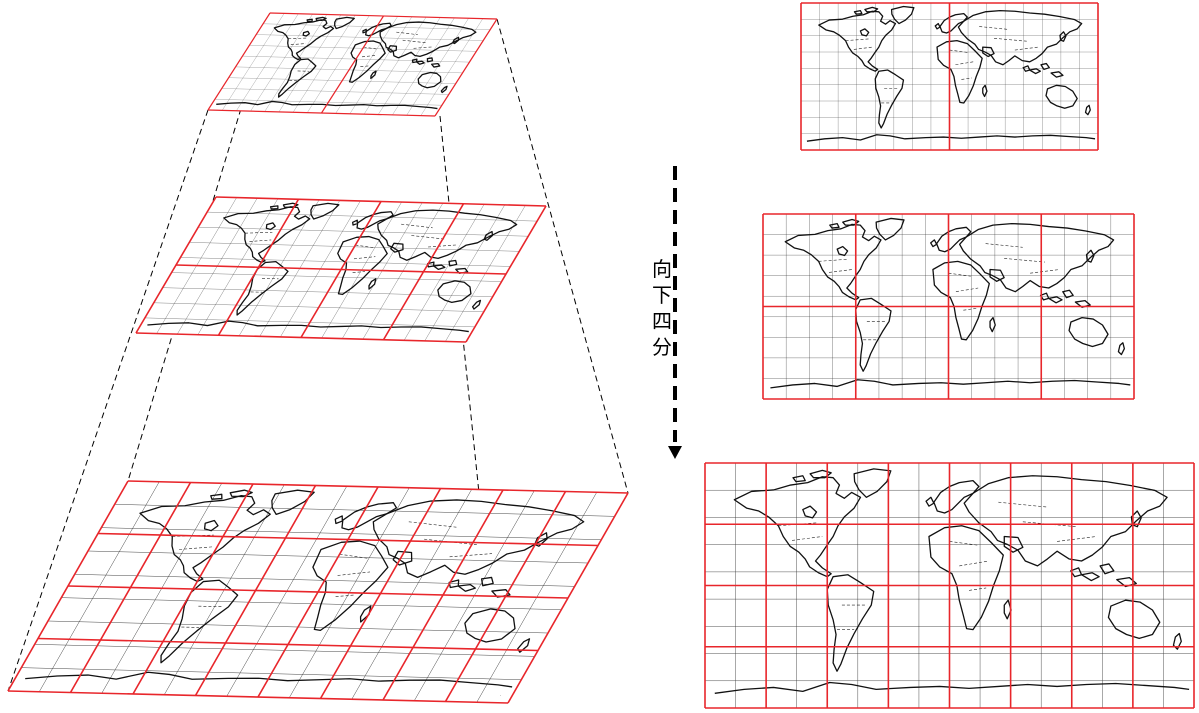 The width and height of the screenshot is (1199, 713). I want to click on arrow-label-char-0: 向, so click(662, 269).